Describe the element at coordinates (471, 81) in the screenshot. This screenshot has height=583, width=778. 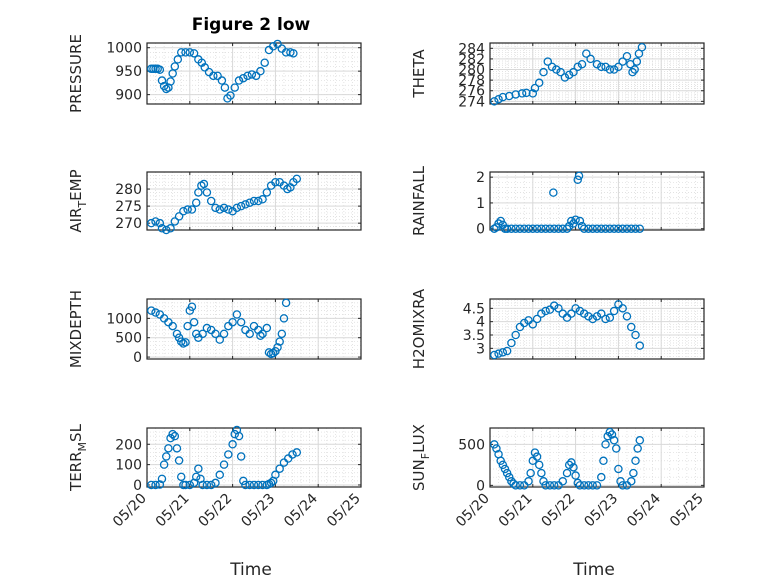
I see `y-tick-label: 278` at that location.